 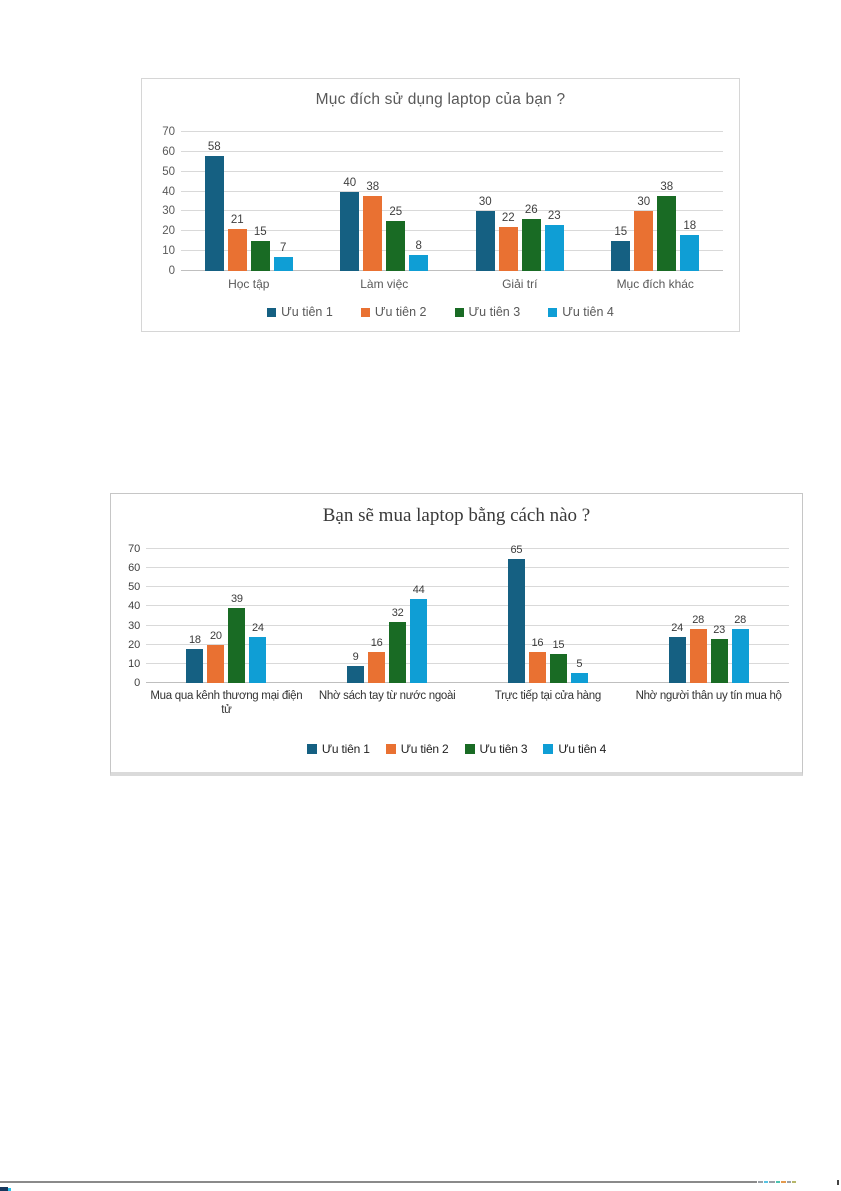 What do you see at coordinates (378, 1182) in the screenshot?
I see `page-bottom-divider` at bounding box center [378, 1182].